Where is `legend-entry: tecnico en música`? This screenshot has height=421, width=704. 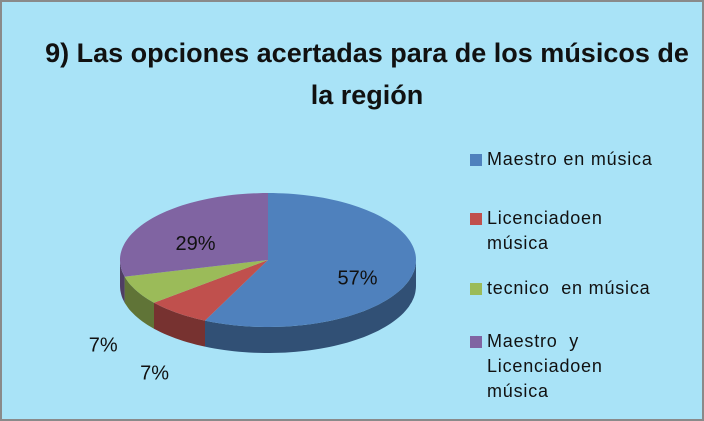
legend-entry: tecnico en música is located at coordinates (586, 288).